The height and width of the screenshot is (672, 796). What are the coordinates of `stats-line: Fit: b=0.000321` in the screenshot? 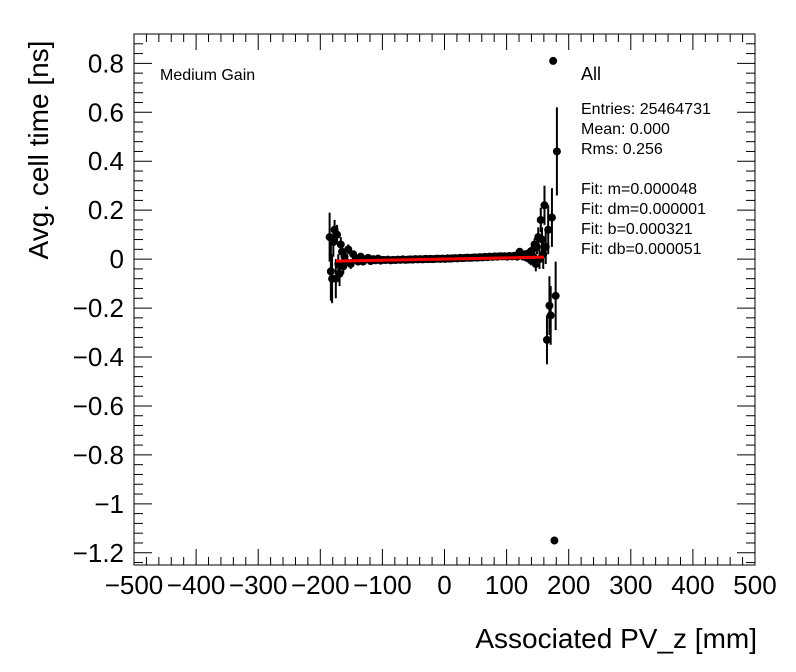 It's located at (637, 229).